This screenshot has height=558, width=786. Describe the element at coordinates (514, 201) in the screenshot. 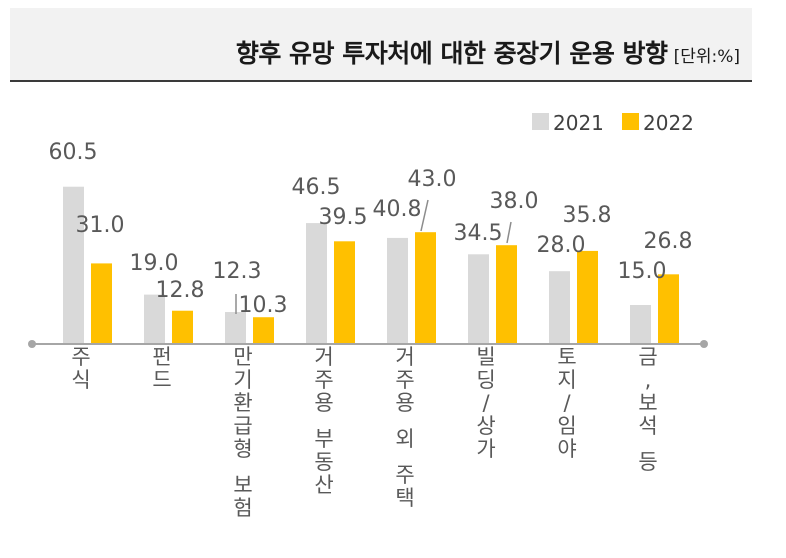

I see `value-label-2022-5: 38.0` at that location.